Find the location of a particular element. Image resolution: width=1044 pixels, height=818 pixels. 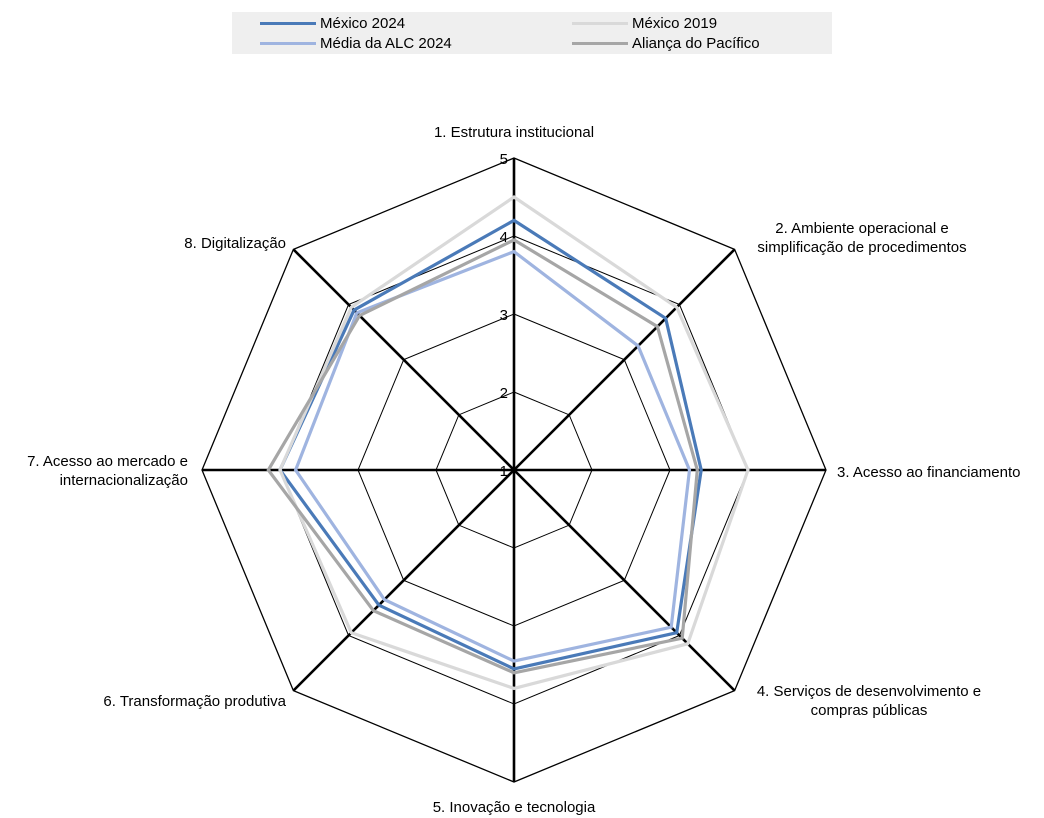

legend-label: Aliança do Pacífico is located at coordinates (696, 43).